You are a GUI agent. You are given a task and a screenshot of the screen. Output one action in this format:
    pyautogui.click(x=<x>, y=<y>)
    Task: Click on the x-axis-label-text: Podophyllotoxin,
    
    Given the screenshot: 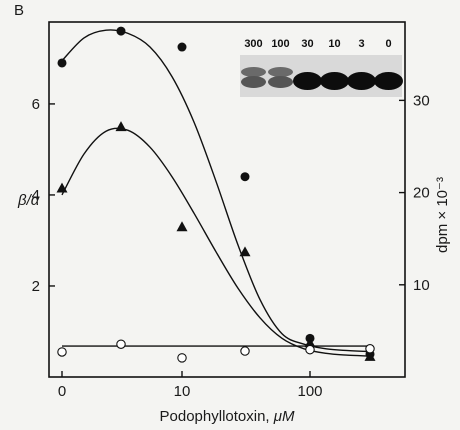 What is the action you would take?
    pyautogui.click(x=217, y=416)
    